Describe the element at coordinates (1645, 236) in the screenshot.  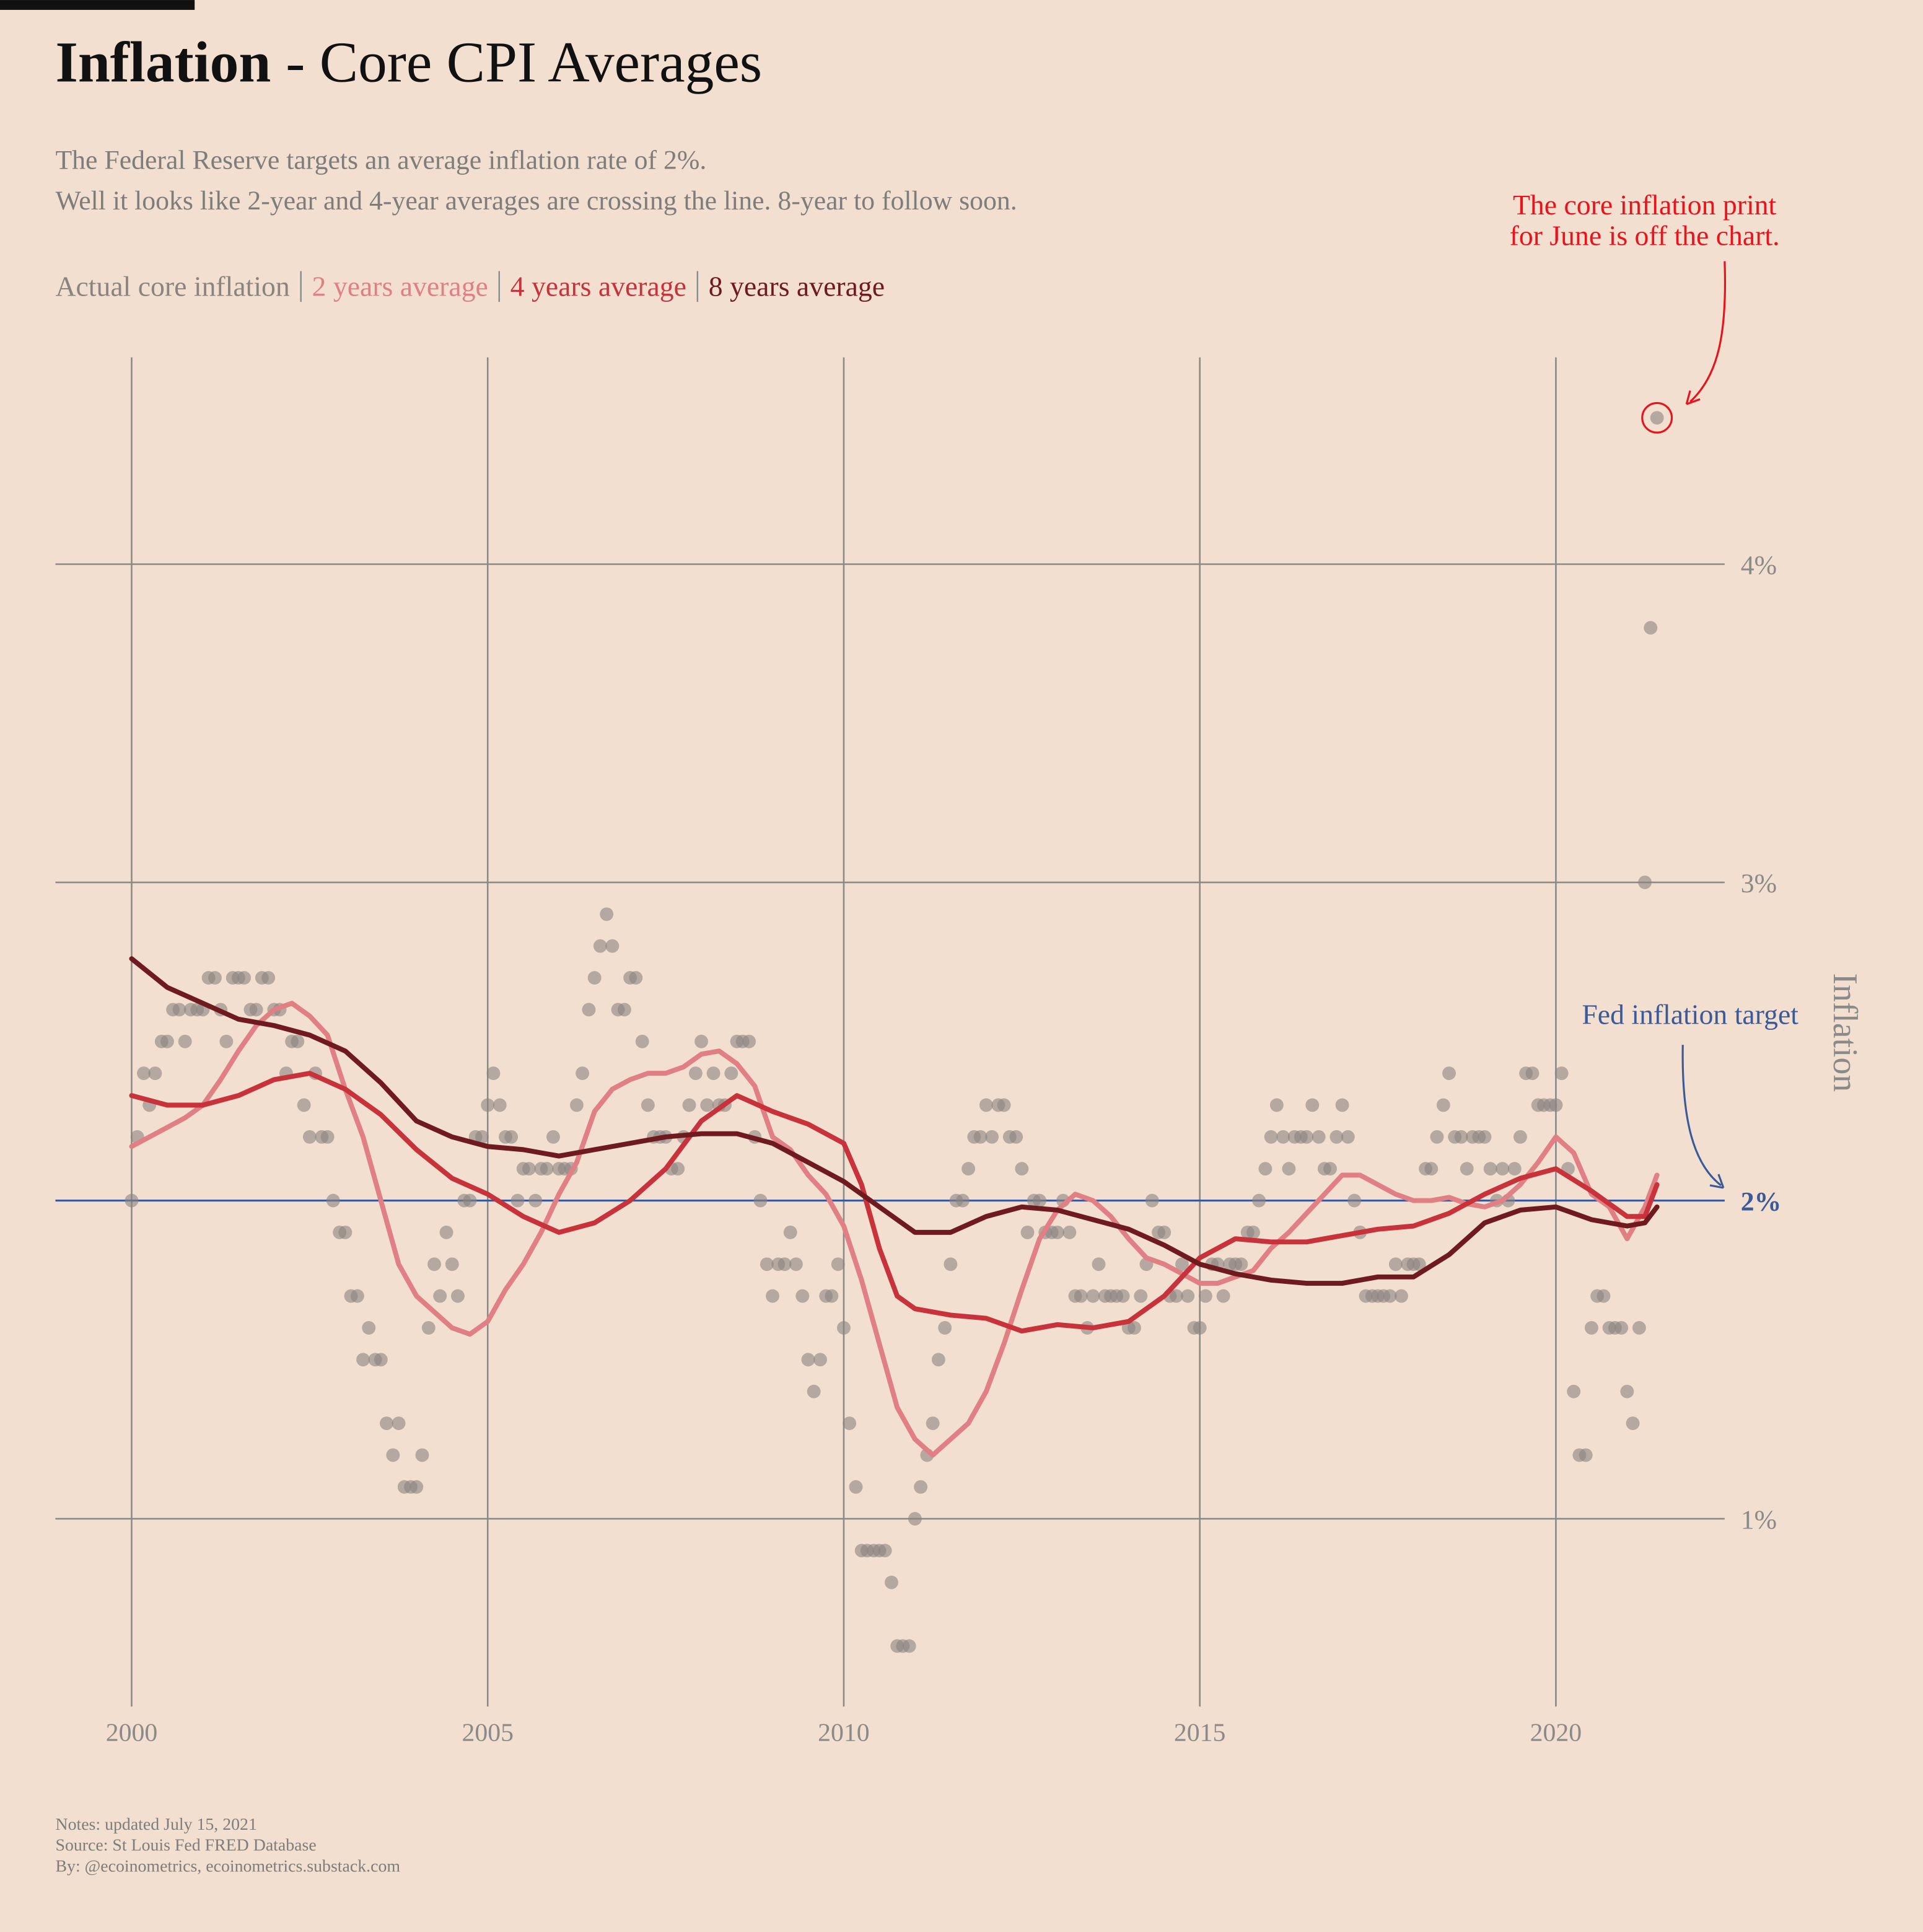
I see `annotation-line: for June is off the chart.` at that location.